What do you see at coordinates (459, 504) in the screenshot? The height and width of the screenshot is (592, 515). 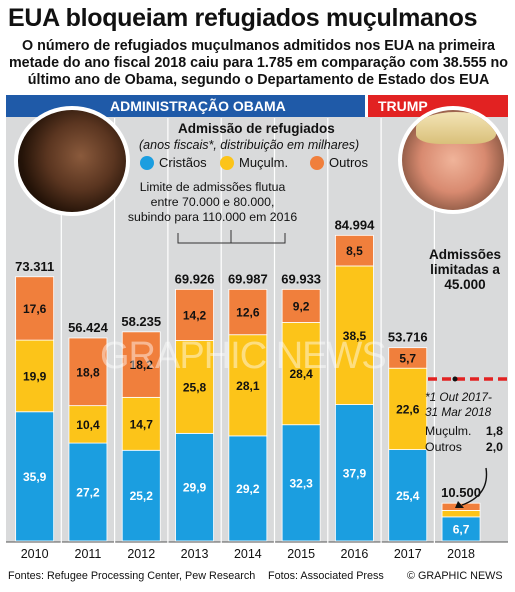 I see `sub-2018-arrowhead` at bounding box center [459, 504].